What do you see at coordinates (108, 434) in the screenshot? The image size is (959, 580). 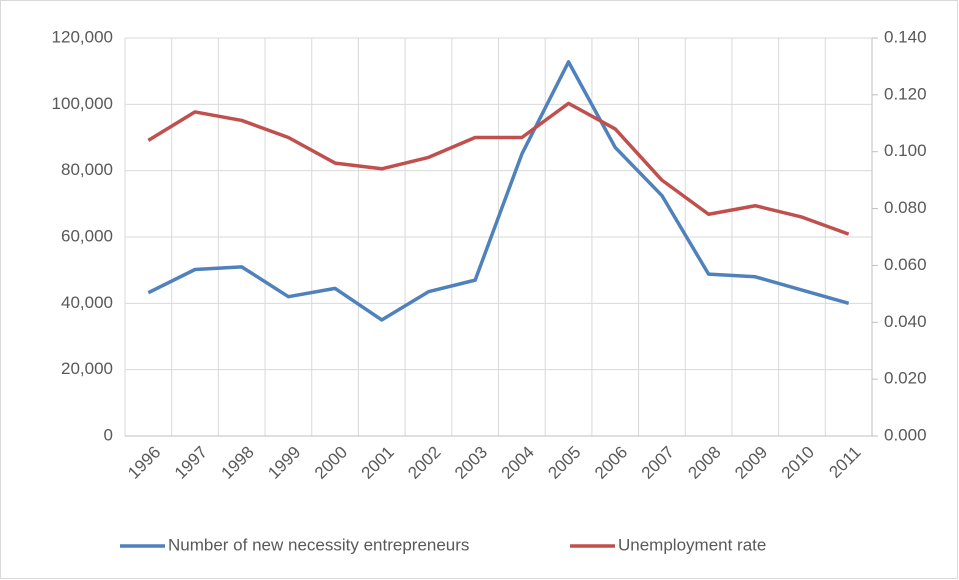 I see `y-tick-label: 0` at bounding box center [108, 434].